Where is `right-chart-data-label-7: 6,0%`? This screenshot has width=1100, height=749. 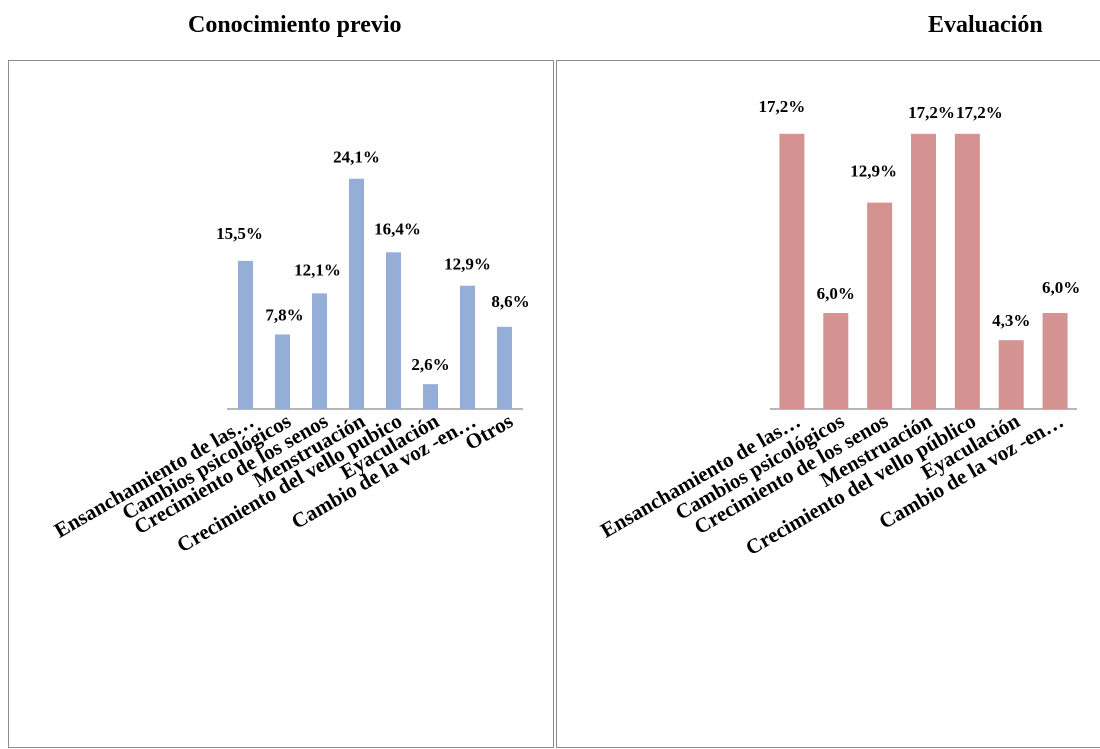 right-chart-data-label-7: 6,0% is located at coordinates (1061, 287).